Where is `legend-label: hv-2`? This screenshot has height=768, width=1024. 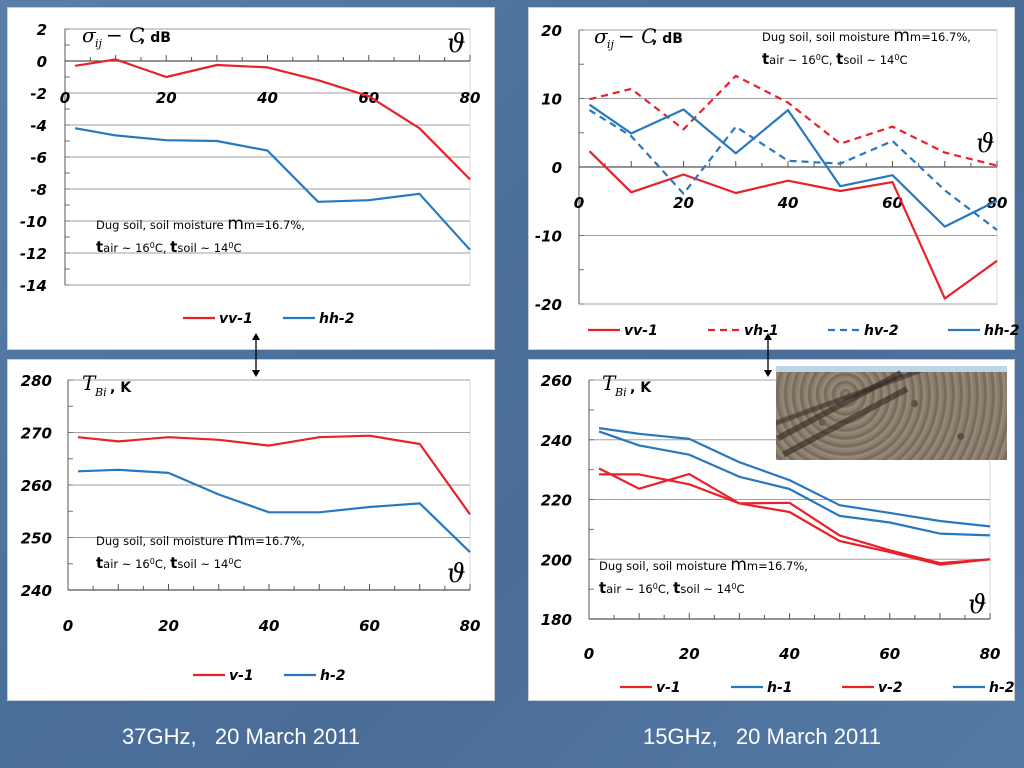
legend-label: hv-2 is located at coordinates (881, 331).